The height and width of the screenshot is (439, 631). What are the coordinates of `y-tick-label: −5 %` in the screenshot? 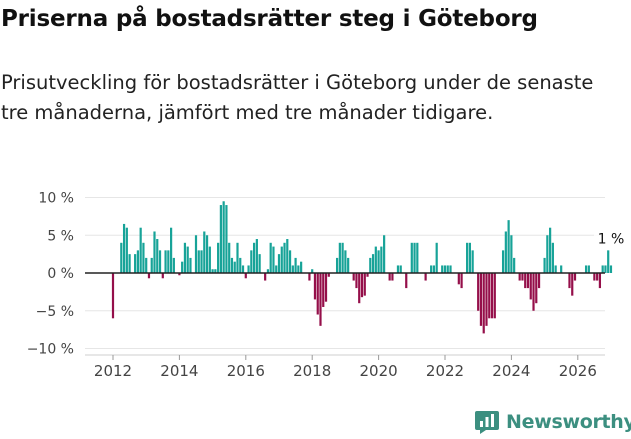 It's located at (55, 312).